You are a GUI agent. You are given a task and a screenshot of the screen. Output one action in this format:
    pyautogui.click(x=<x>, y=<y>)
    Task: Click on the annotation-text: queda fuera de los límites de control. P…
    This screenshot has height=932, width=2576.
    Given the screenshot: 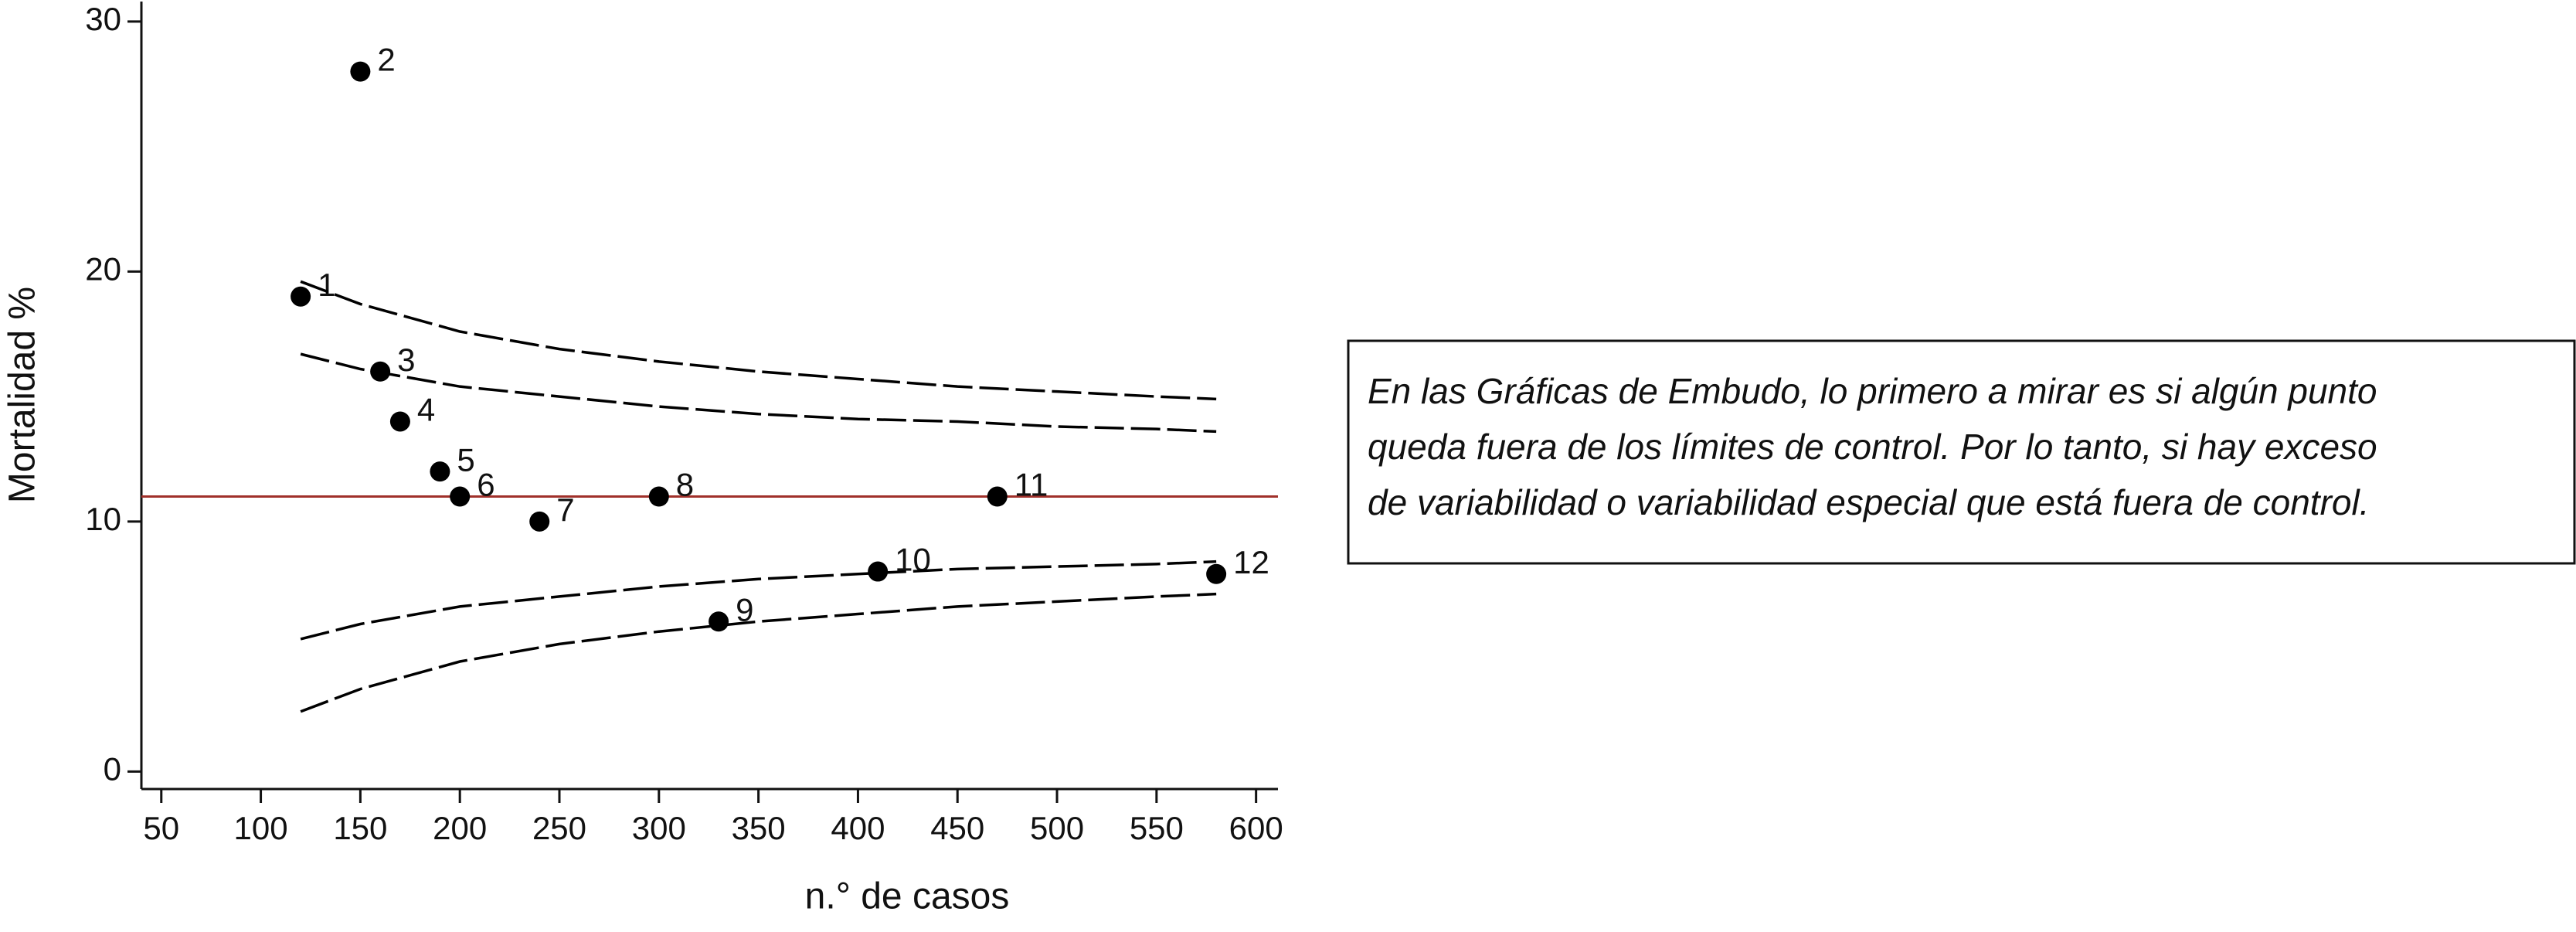 What is the action you would take?
    pyautogui.click(x=1872, y=447)
    